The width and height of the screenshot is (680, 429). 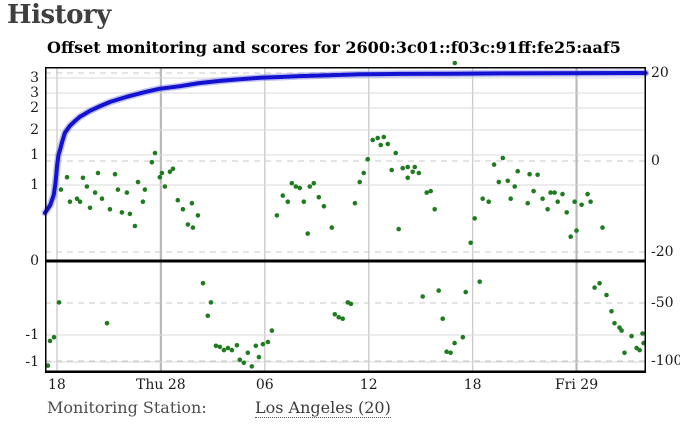 I want to click on x-tick-label: Fri 29, so click(x=576, y=385).